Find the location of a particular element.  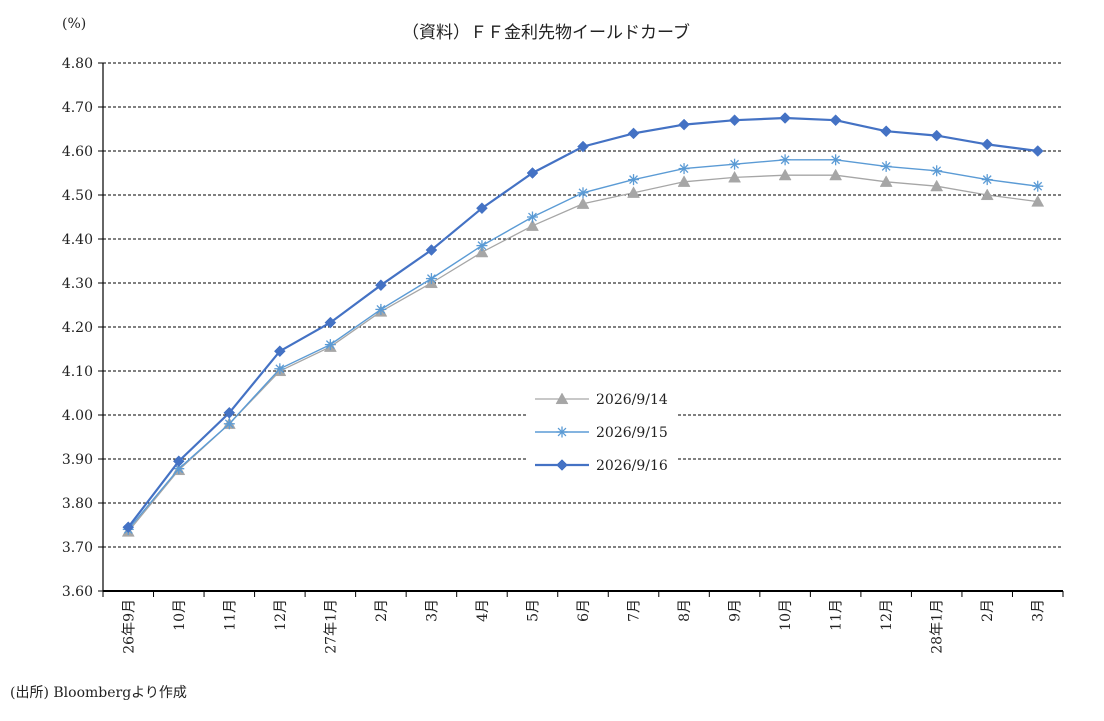

x-tick-label: 4月 is located at coordinates (483, 610).